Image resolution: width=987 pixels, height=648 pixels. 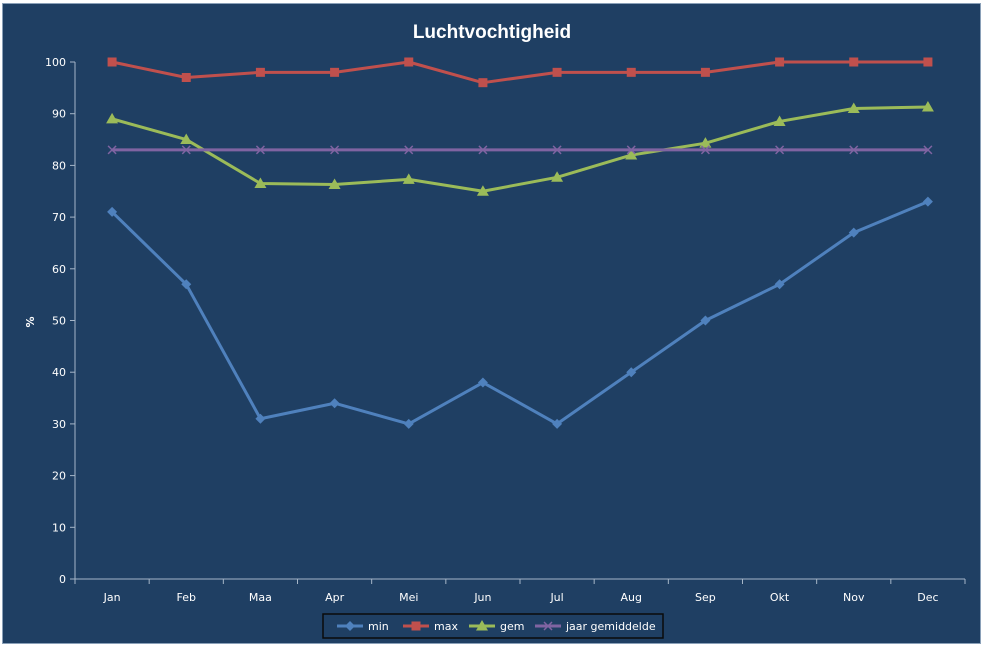 What do you see at coordinates (927, 597) in the screenshot?
I see `x-tick-label: Dec` at bounding box center [927, 597].